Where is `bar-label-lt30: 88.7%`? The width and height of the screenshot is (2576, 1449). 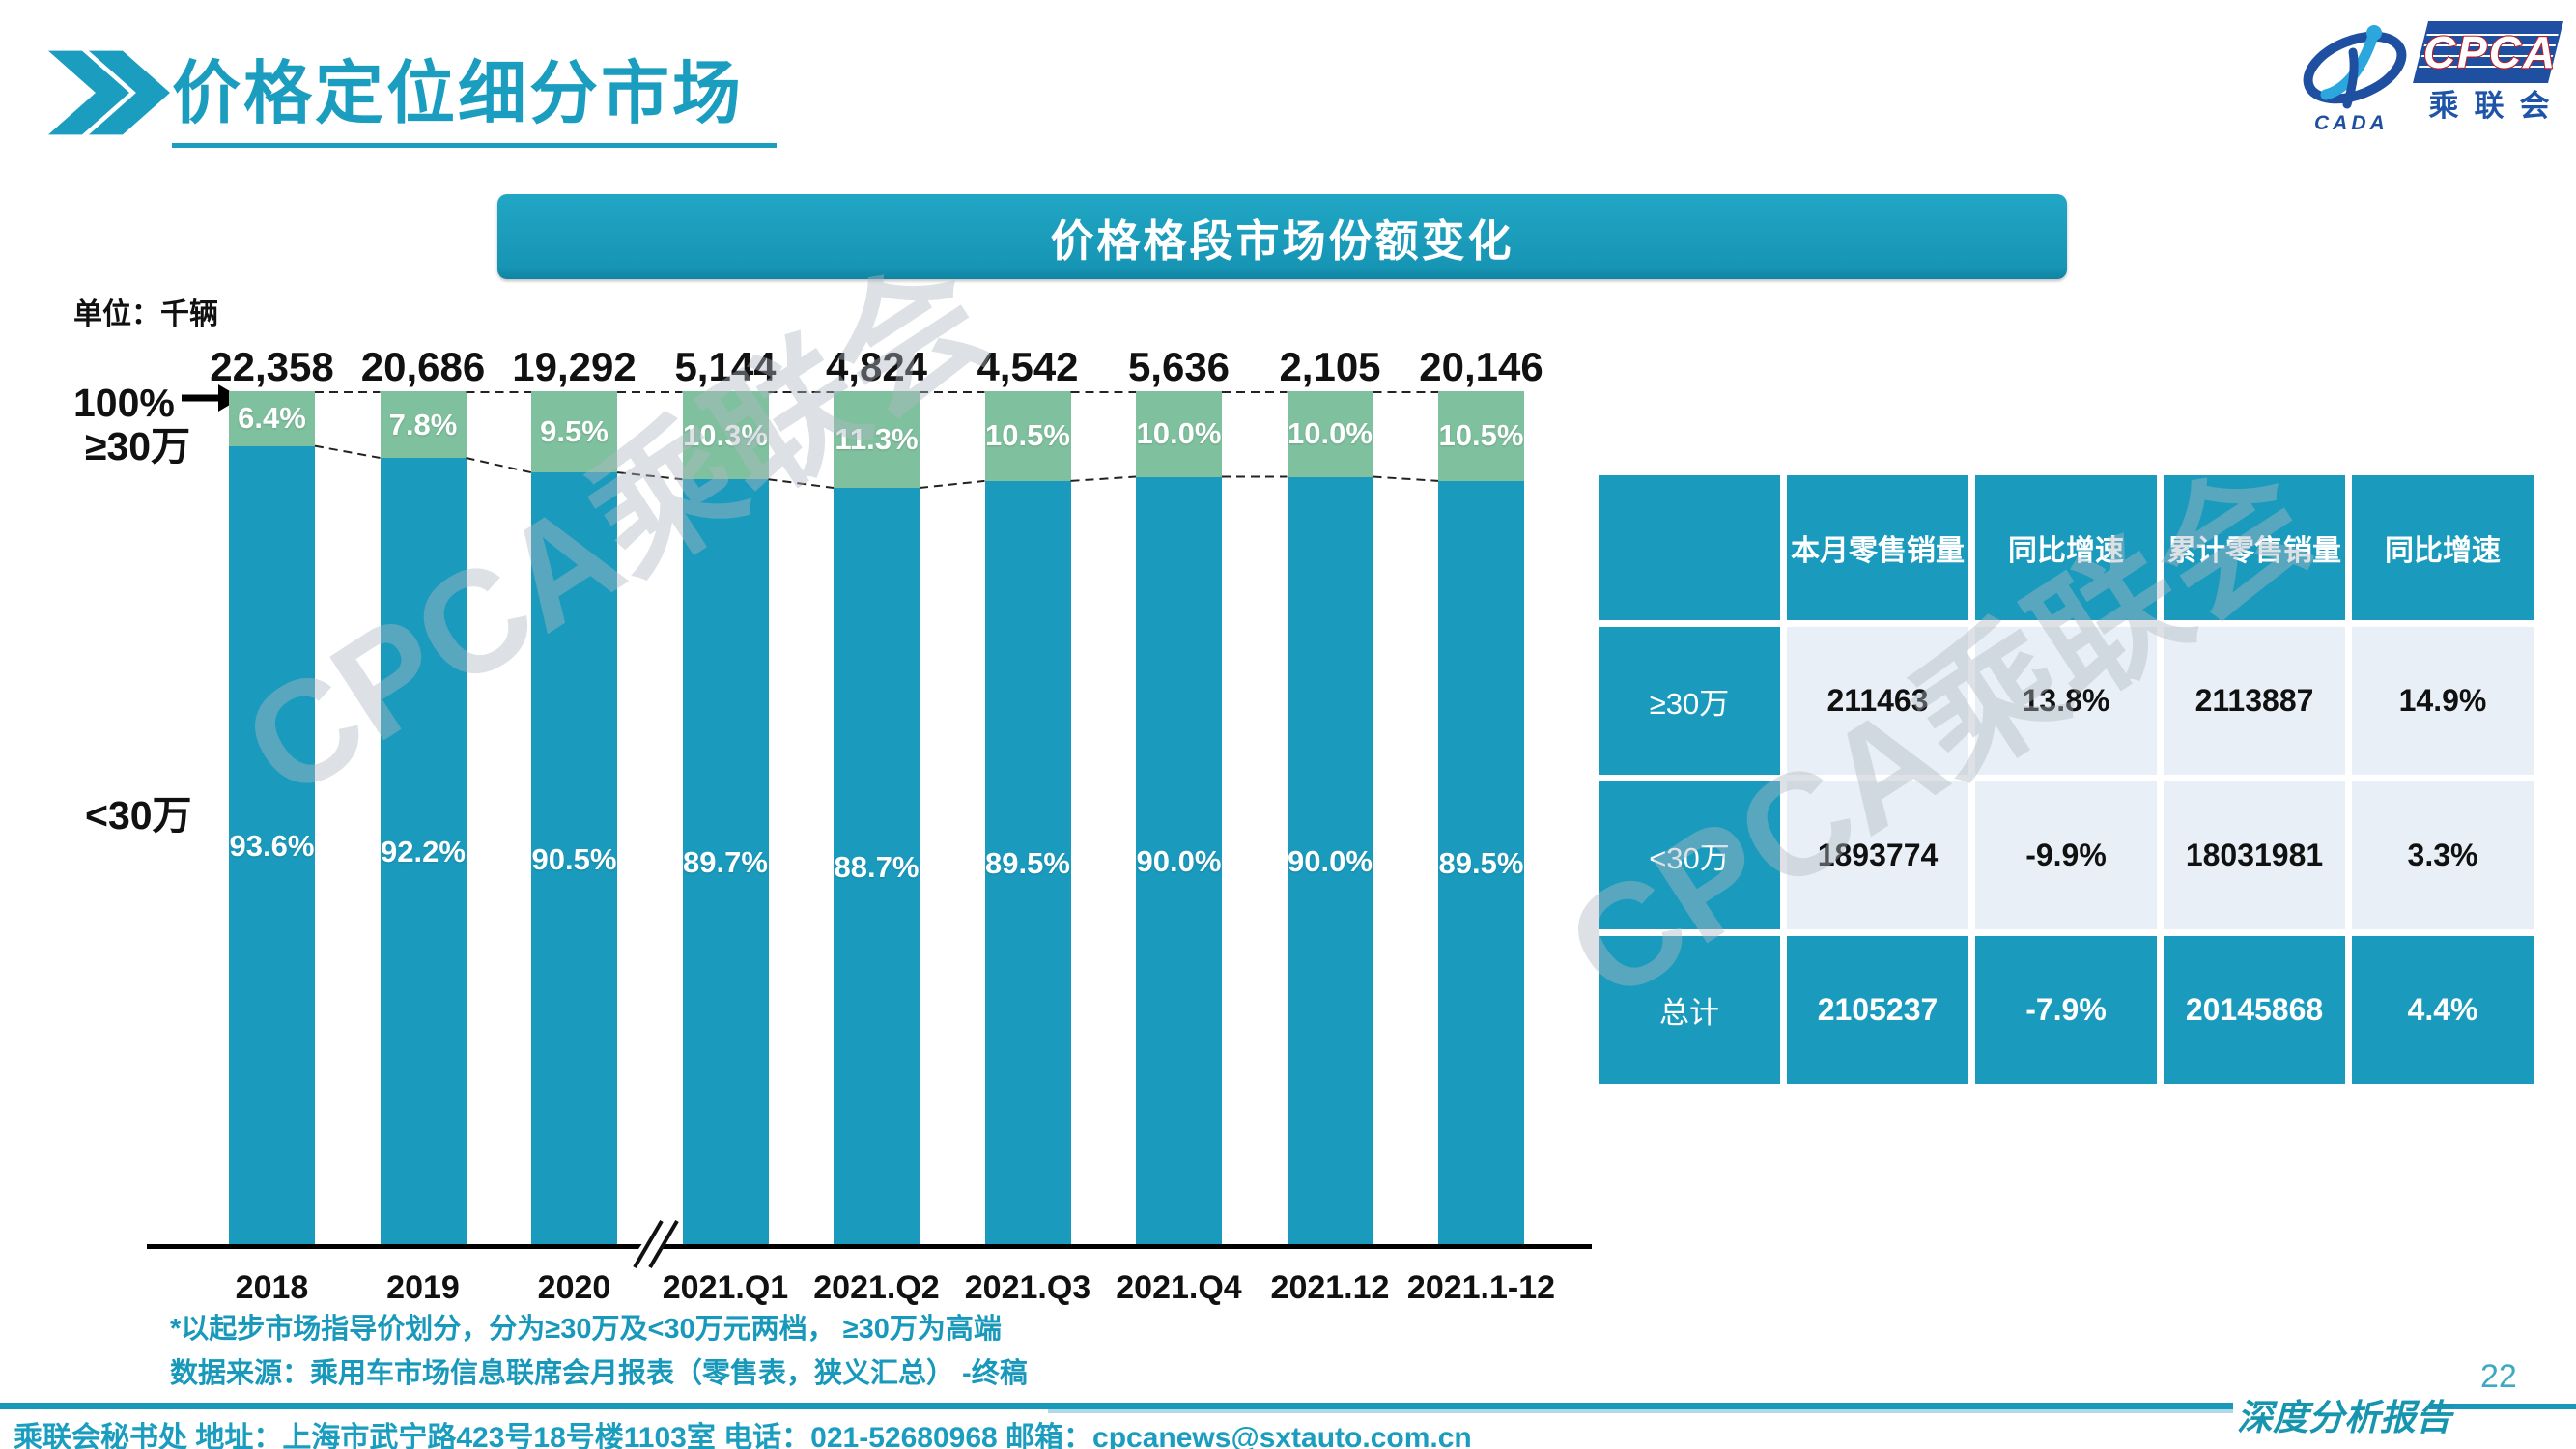 bar-label-lt30: 88.7% is located at coordinates (877, 866).